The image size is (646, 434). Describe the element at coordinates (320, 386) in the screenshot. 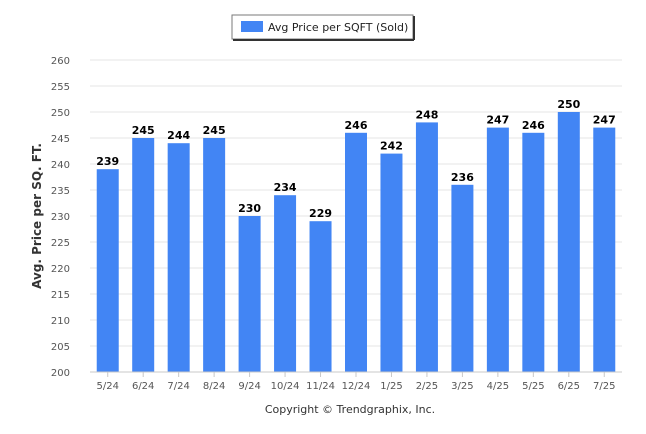

I see `x-tick-label: 11/24` at that location.